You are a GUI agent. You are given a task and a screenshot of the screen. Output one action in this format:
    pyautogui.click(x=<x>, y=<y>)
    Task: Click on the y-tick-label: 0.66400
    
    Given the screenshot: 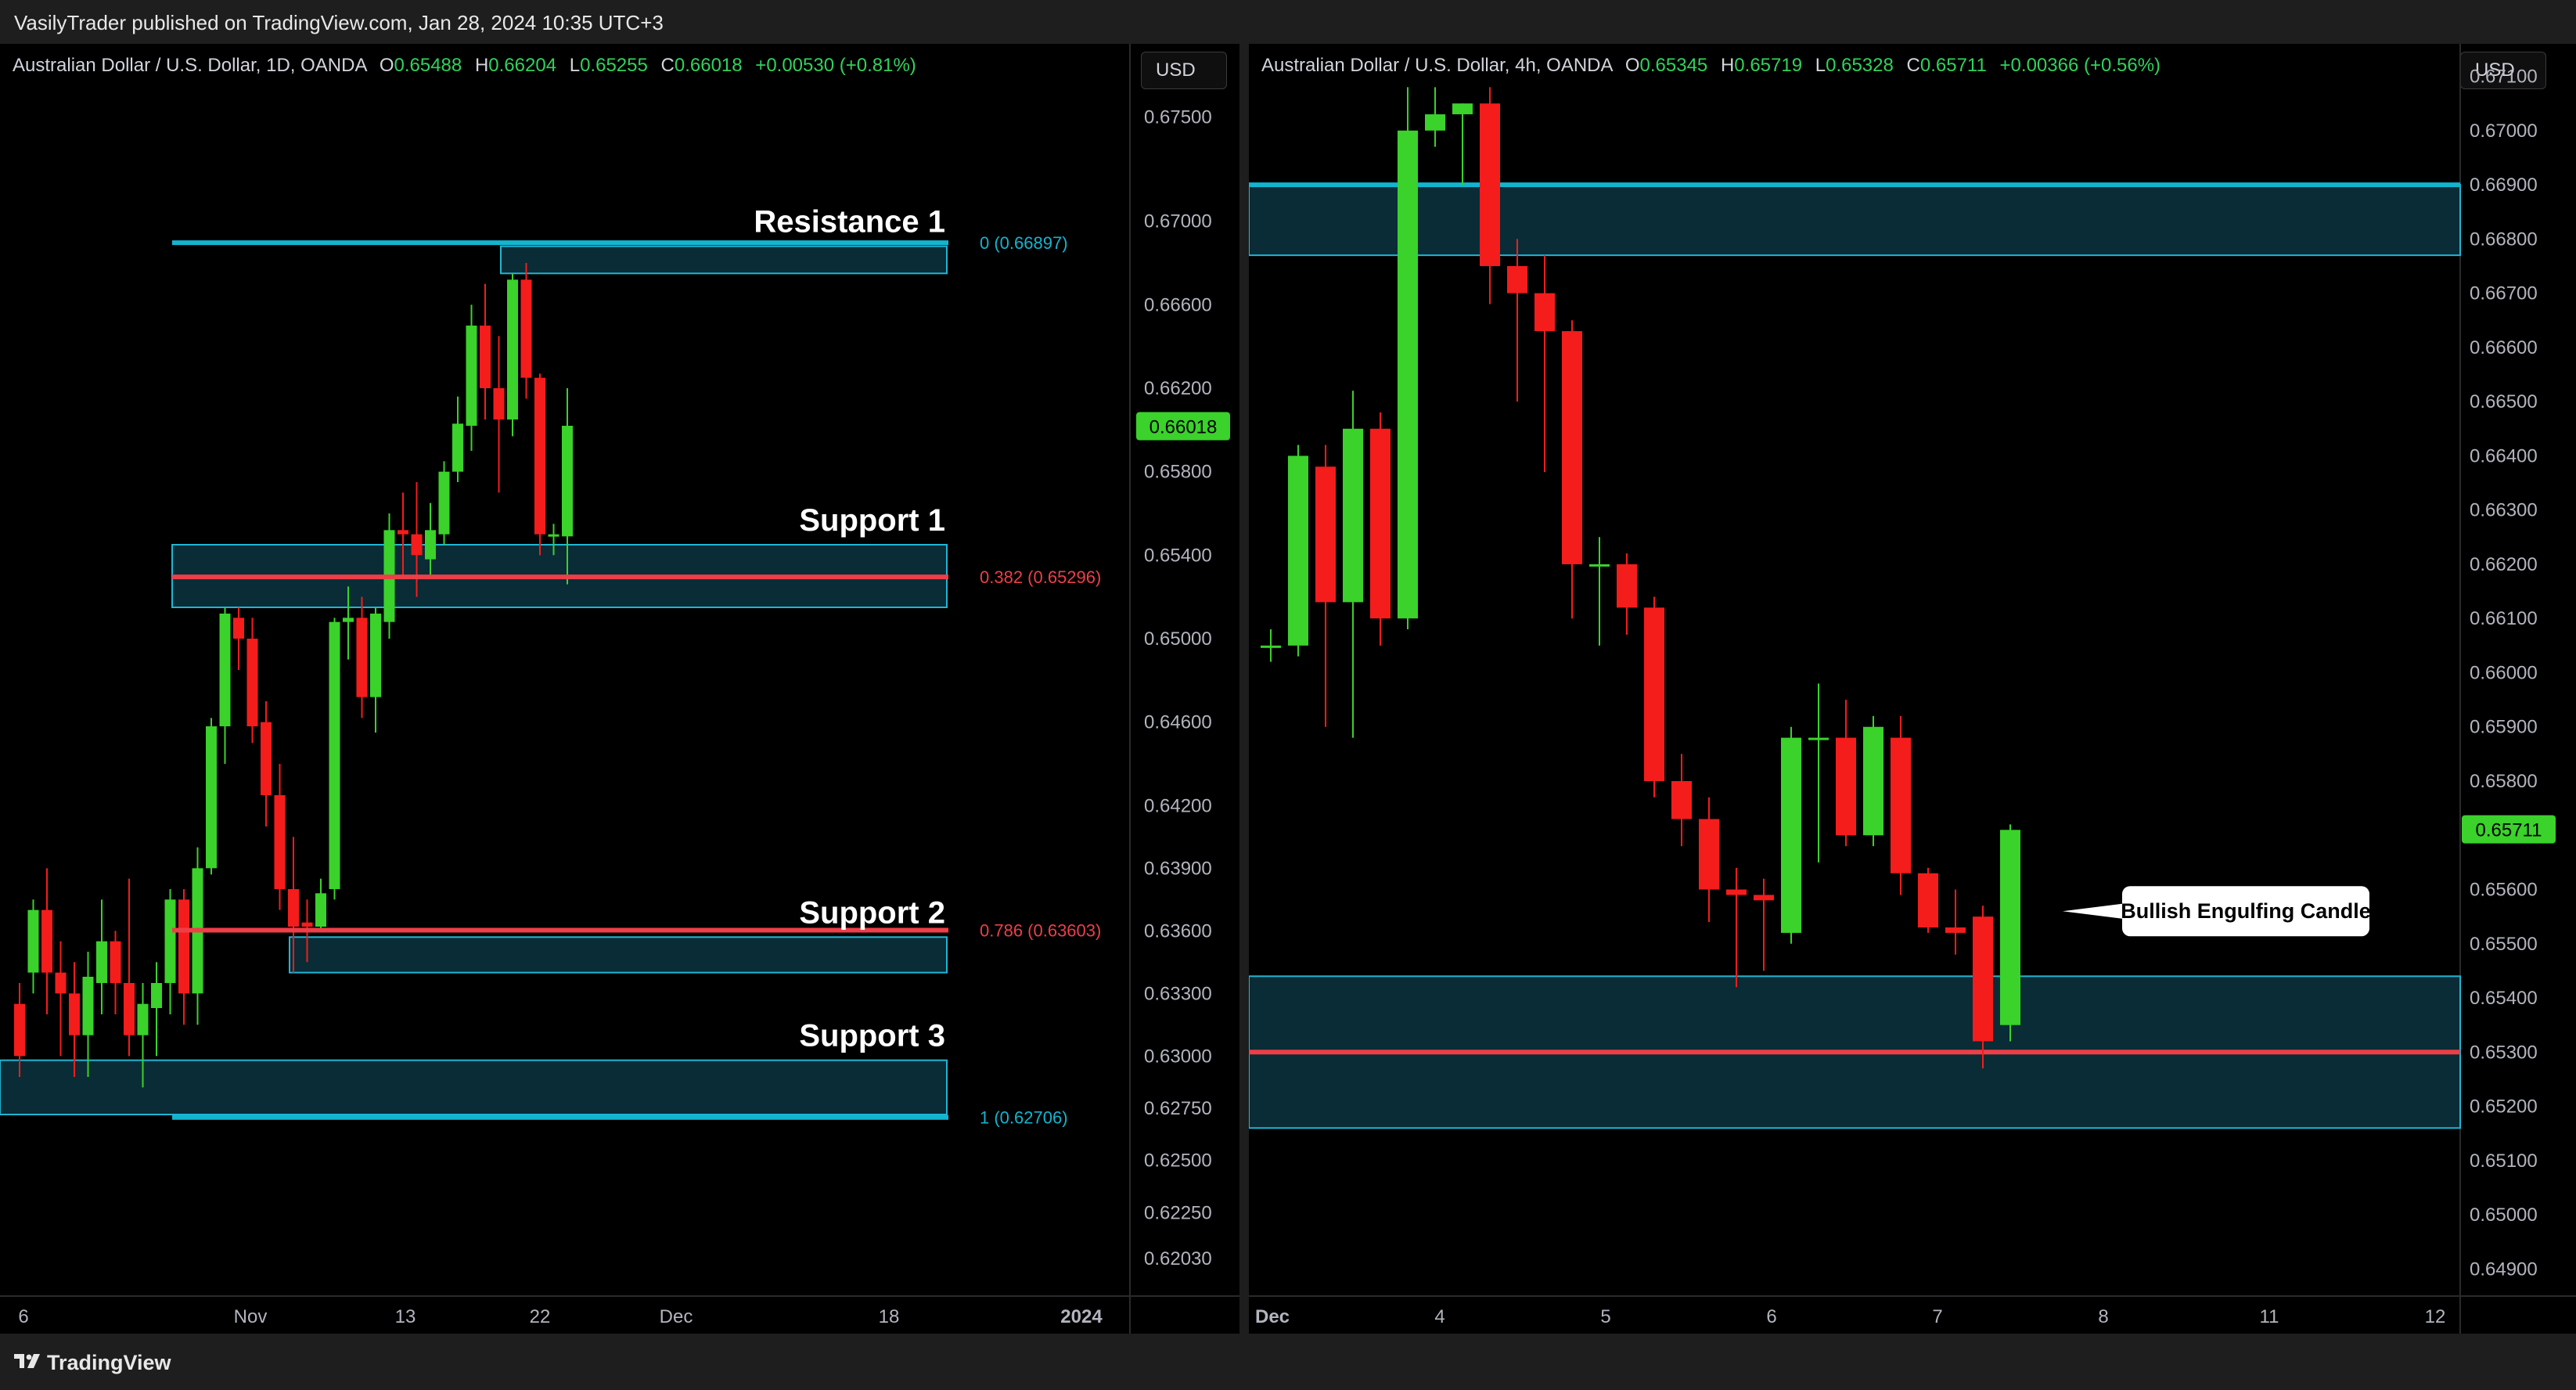 What is the action you would take?
    pyautogui.click(x=2504, y=455)
    